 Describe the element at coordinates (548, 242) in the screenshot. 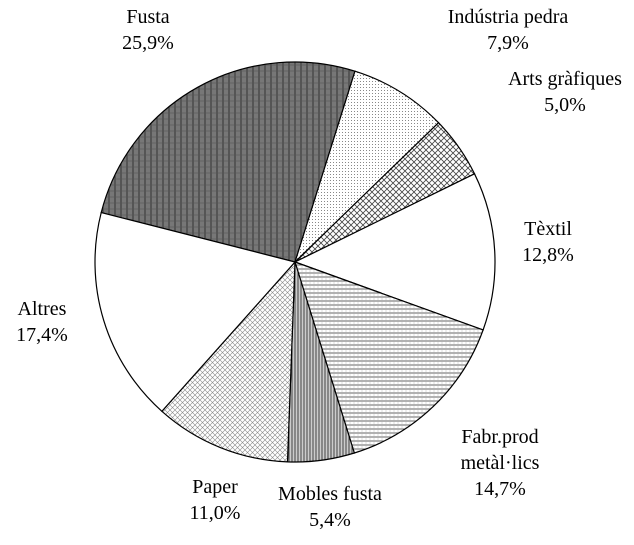

I see `slice-label: Tèxtil 12,8%` at that location.